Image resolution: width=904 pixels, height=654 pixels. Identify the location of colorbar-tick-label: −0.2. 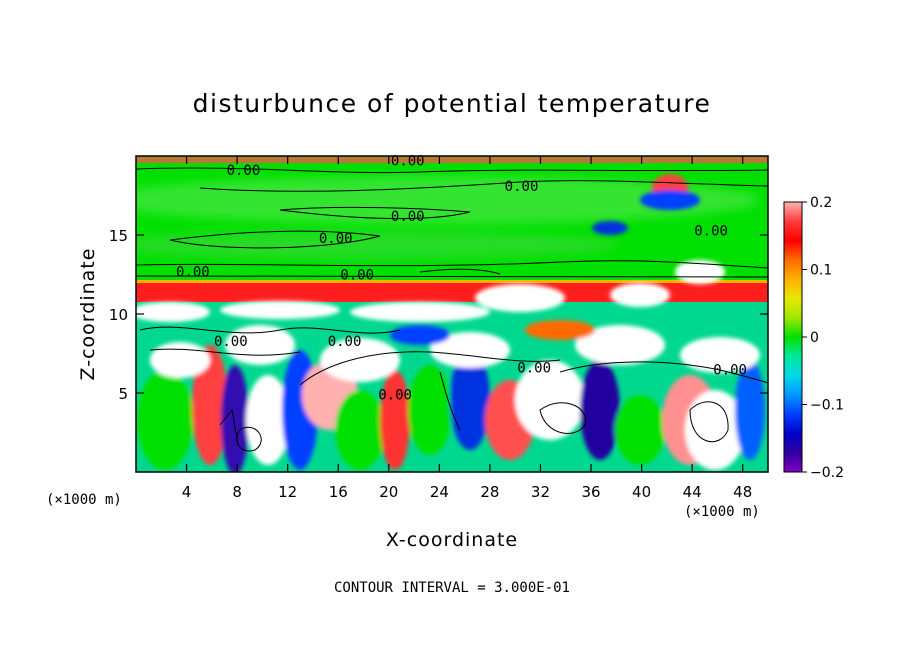
(827, 473).